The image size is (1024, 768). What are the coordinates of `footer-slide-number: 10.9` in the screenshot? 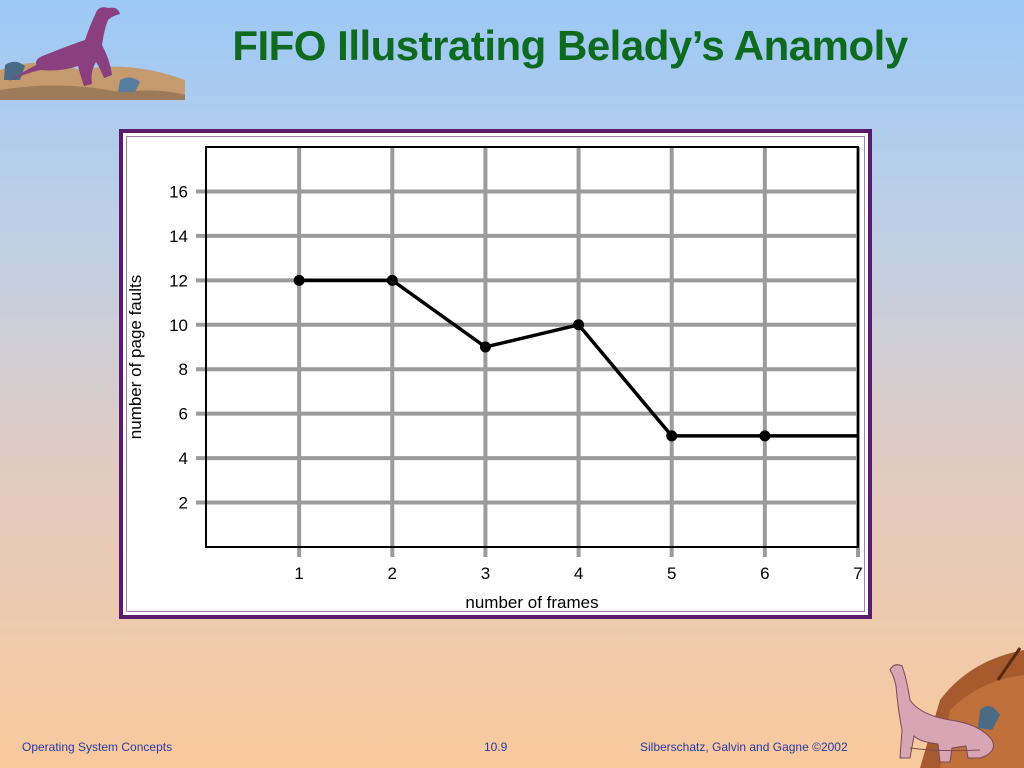 It's located at (496, 747).